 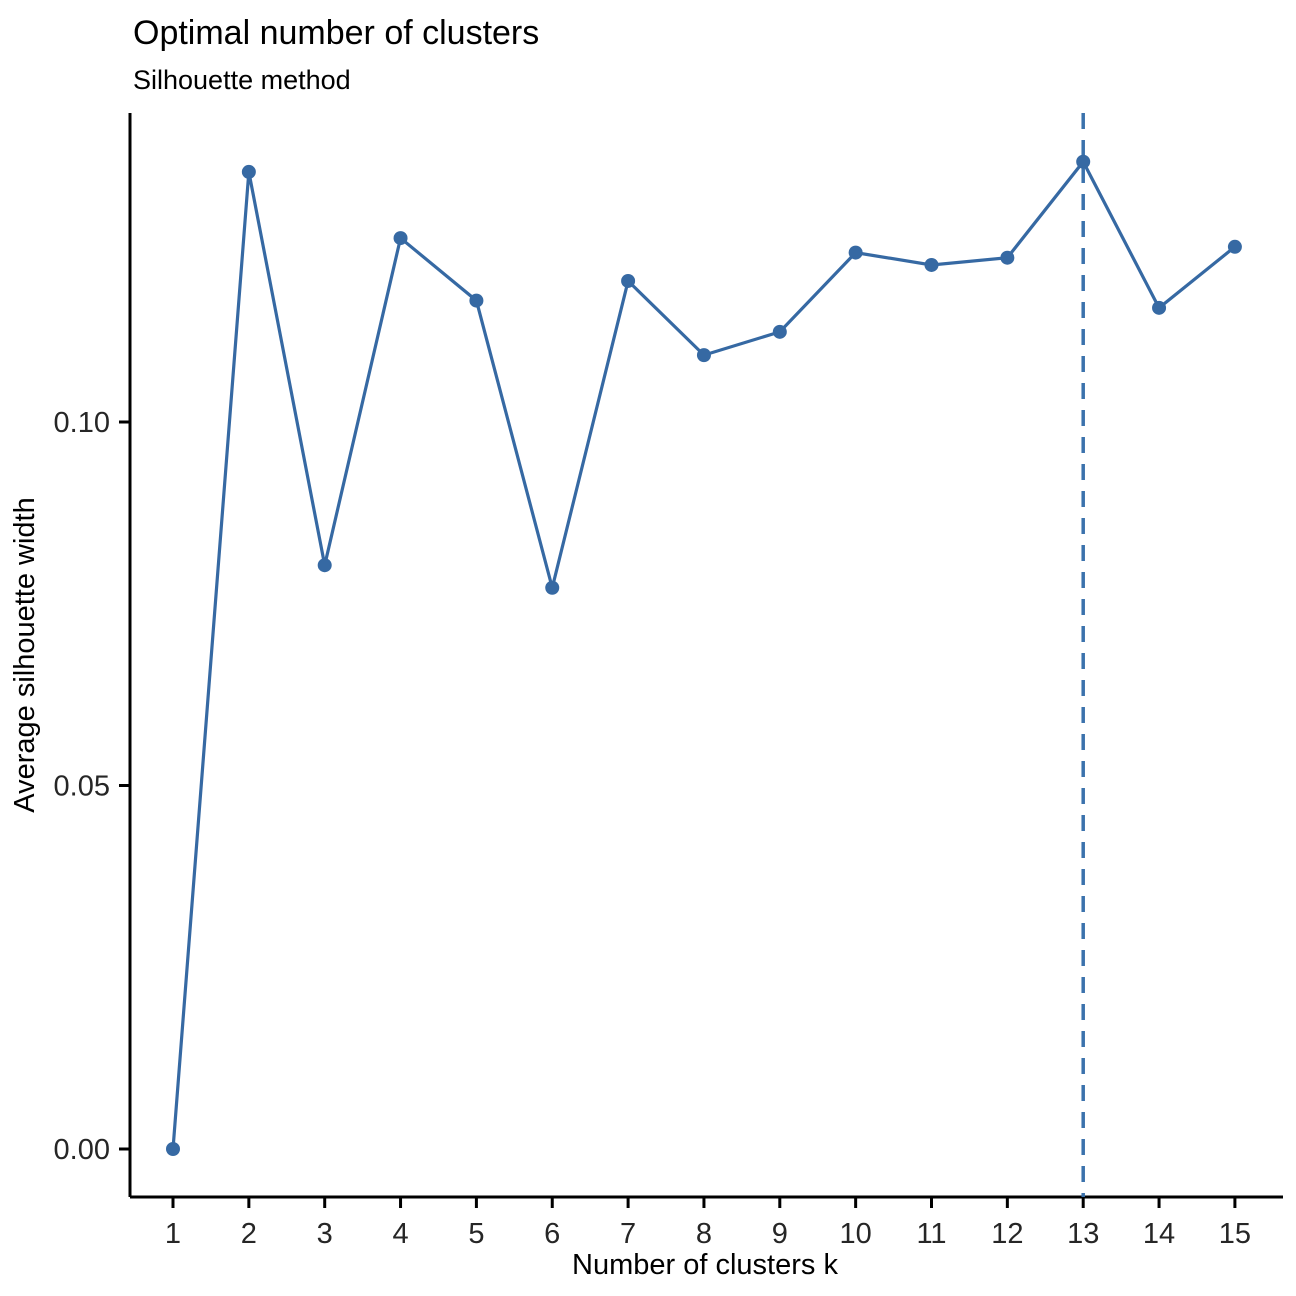 I want to click on y-axis-ticks: 0.00 0.05 0.10, so click(x=92, y=786).